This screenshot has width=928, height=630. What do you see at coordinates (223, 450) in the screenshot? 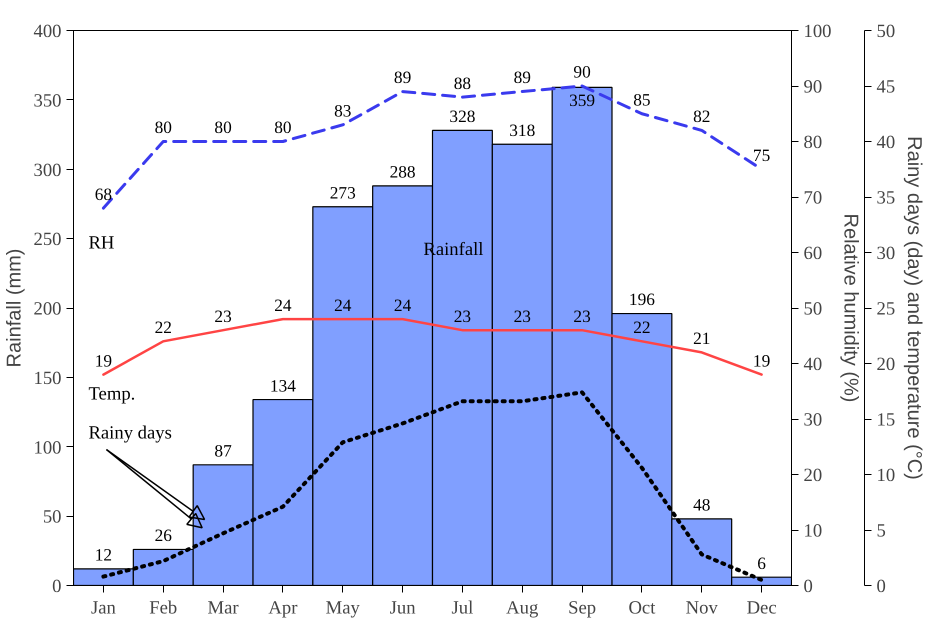
I see `data-label: 87` at bounding box center [223, 450].